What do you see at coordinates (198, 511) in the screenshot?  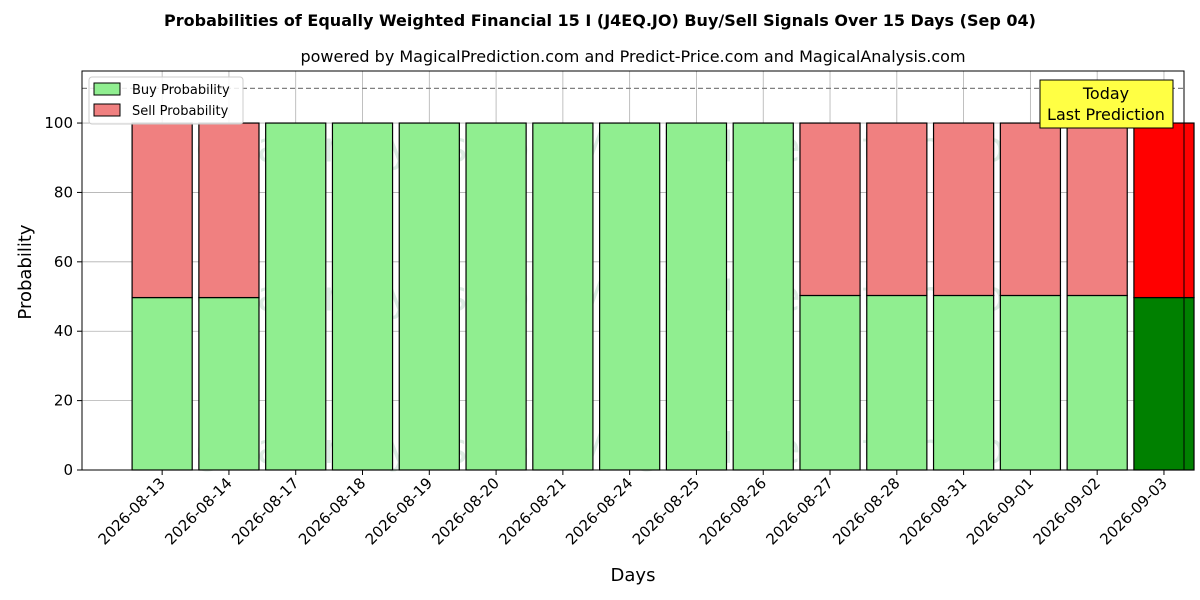 I see `x-tick-label: 2026-08-14` at bounding box center [198, 511].